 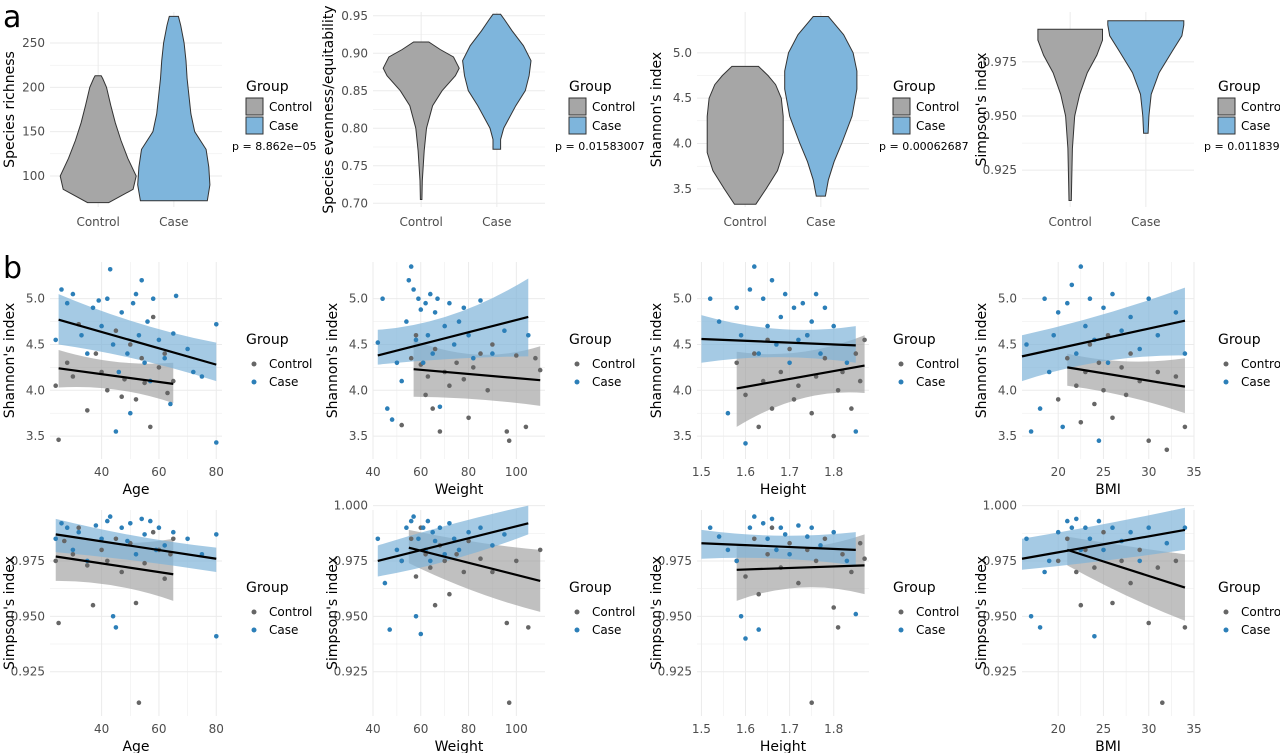 I want to click on y-tick-label: 100, so click(x=33, y=176).